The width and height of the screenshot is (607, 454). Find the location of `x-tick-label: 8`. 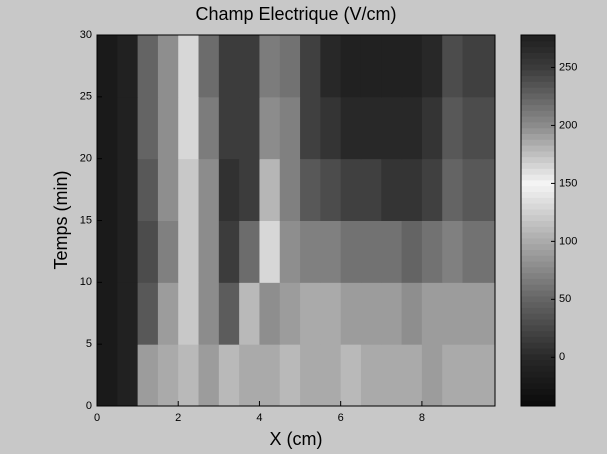

x-tick-label: 8 is located at coordinates (422, 418).